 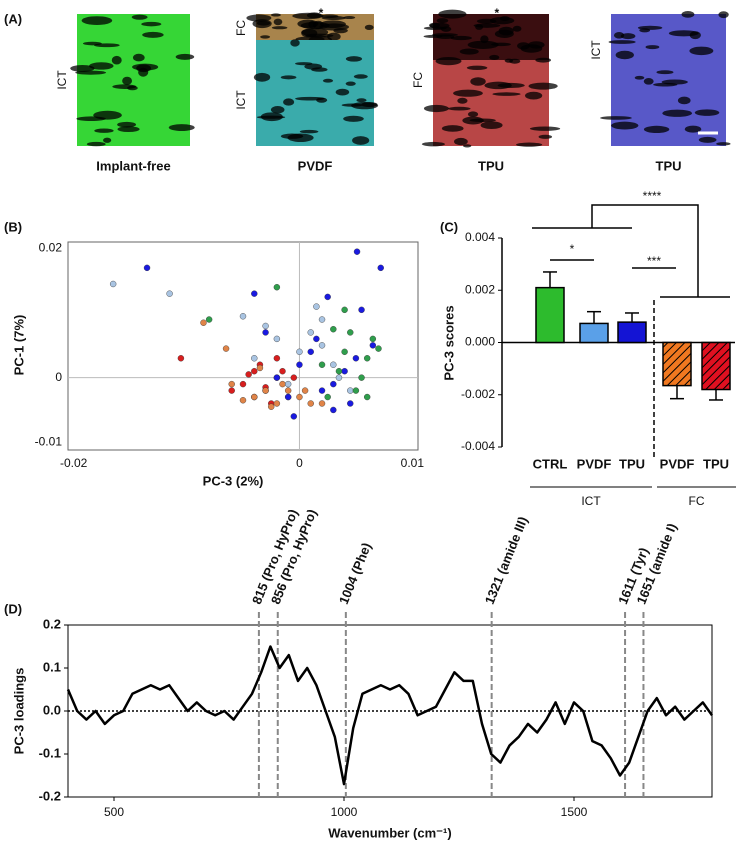 What do you see at coordinates (114, 812) in the screenshot?
I see `x-tick-label: 500` at bounding box center [114, 812].